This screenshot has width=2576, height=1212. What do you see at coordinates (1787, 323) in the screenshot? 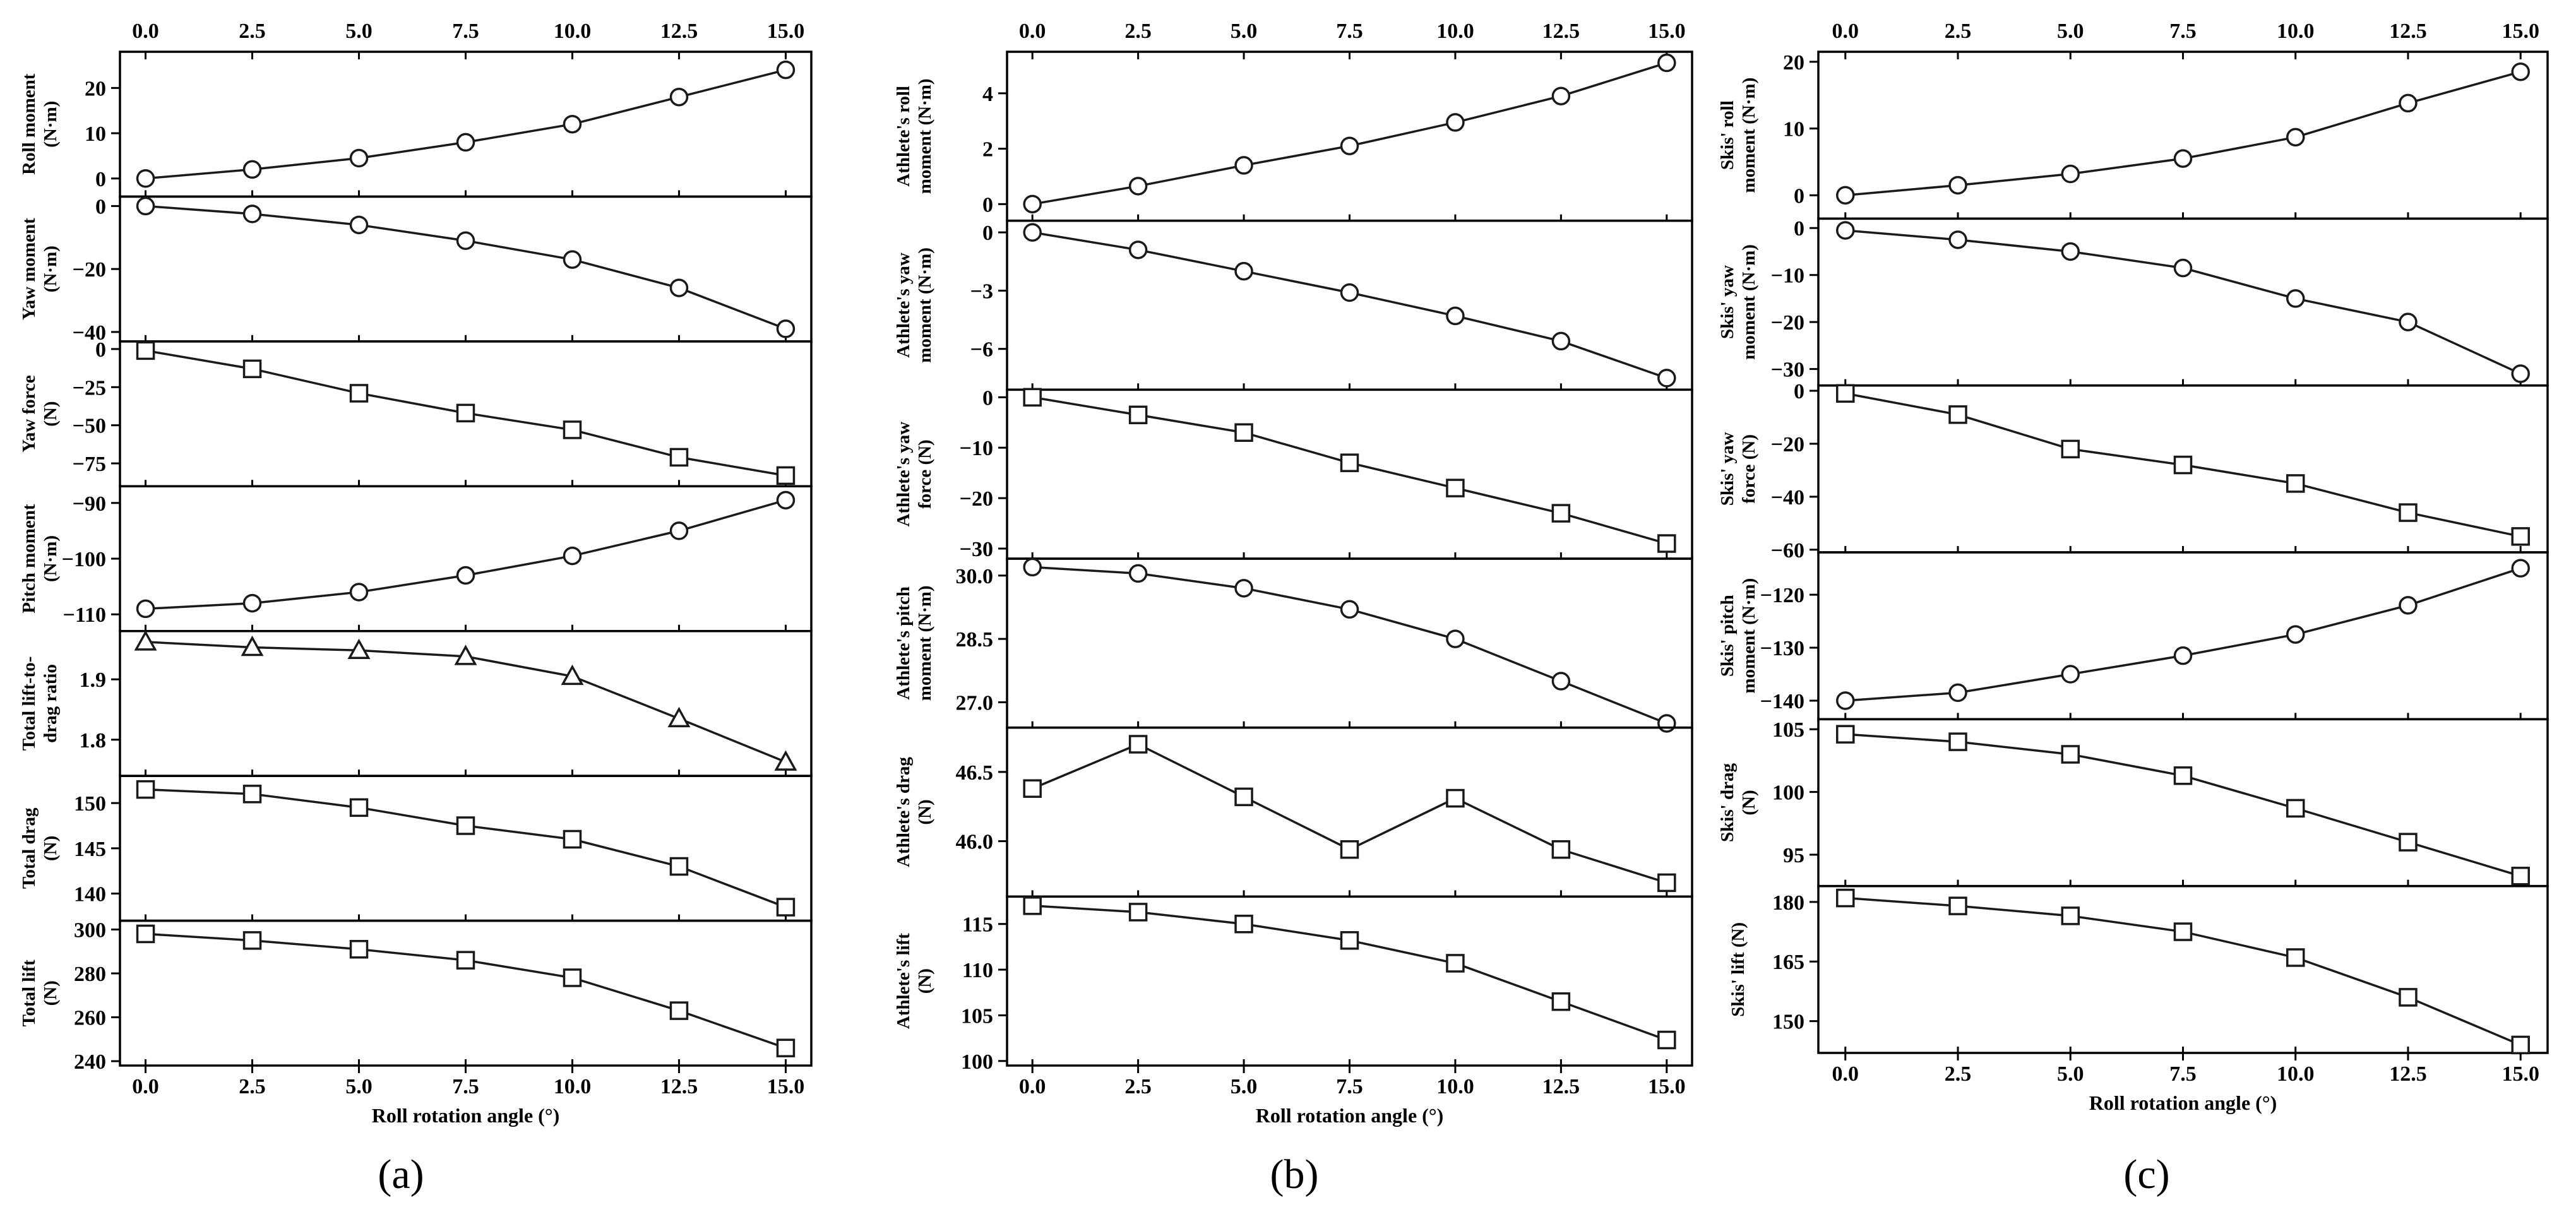
I see `y-tick-label: −20` at bounding box center [1787, 323].